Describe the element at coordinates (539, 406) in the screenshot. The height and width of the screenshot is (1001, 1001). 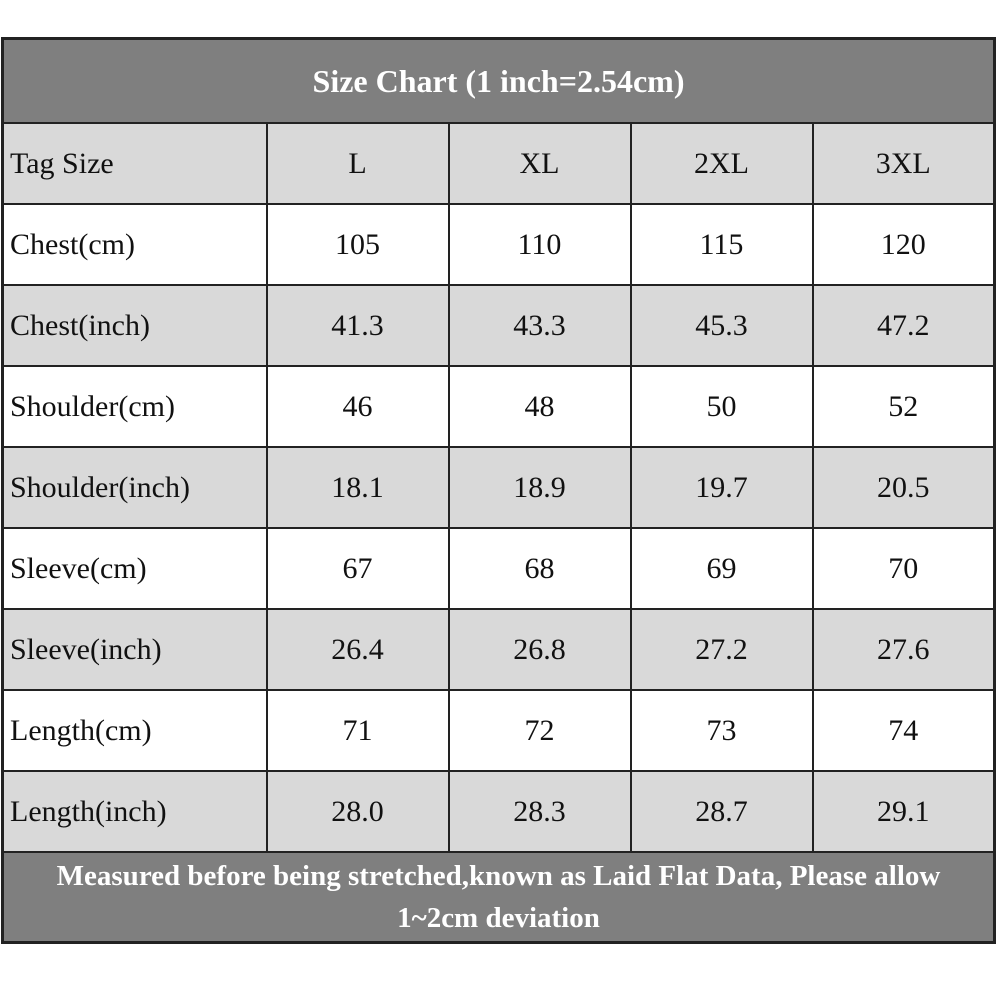
I see `size-value: 48` at that location.